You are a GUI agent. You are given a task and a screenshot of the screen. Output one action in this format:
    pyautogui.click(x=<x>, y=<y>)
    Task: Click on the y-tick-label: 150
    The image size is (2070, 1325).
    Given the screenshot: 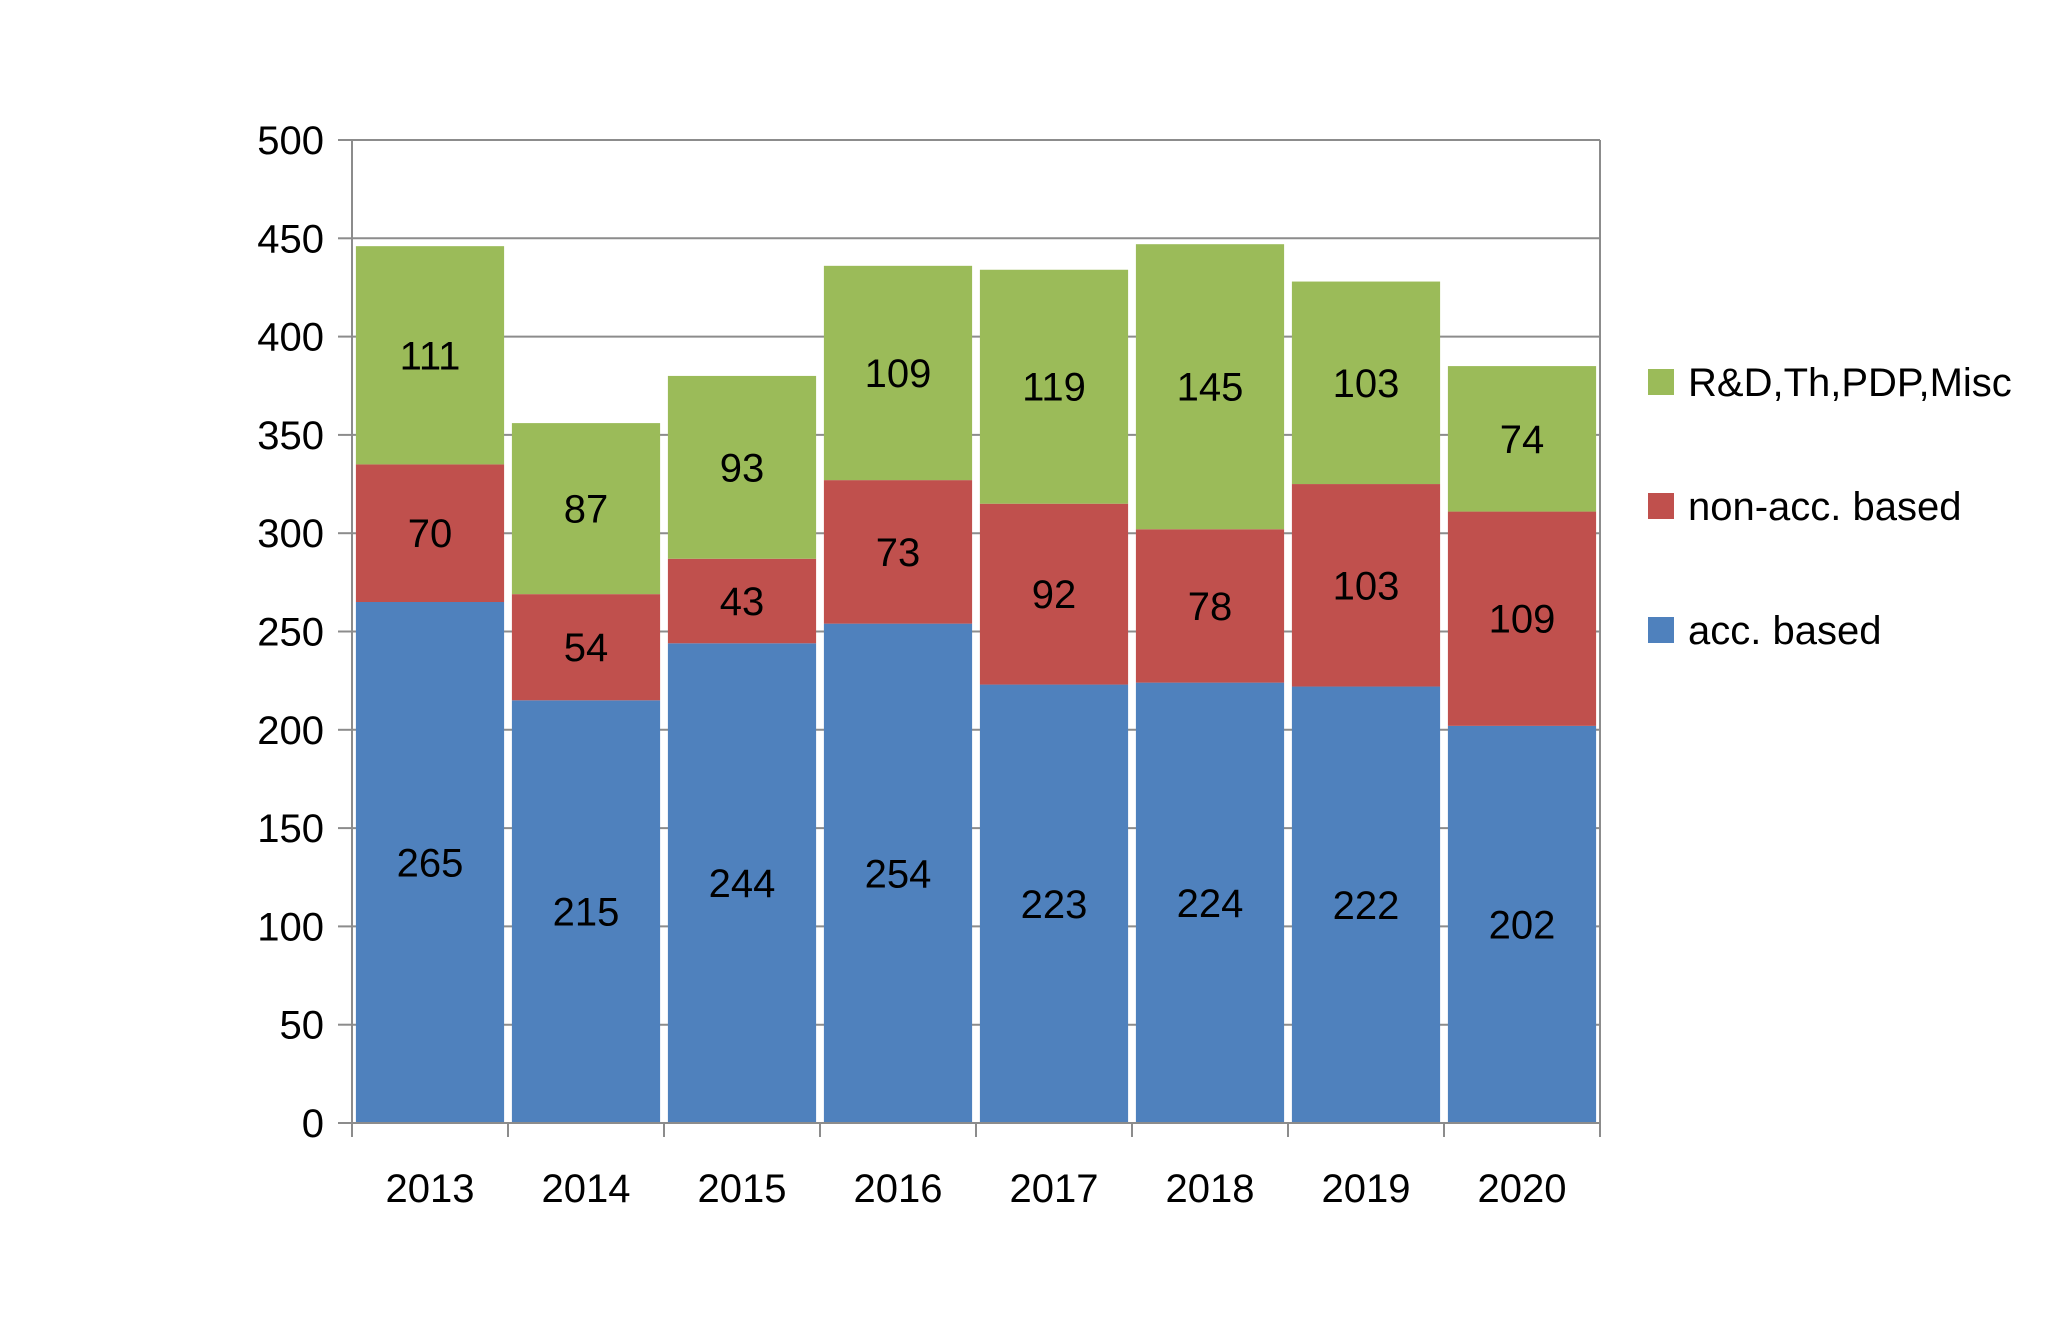 What is the action you would take?
    pyautogui.click(x=290, y=829)
    